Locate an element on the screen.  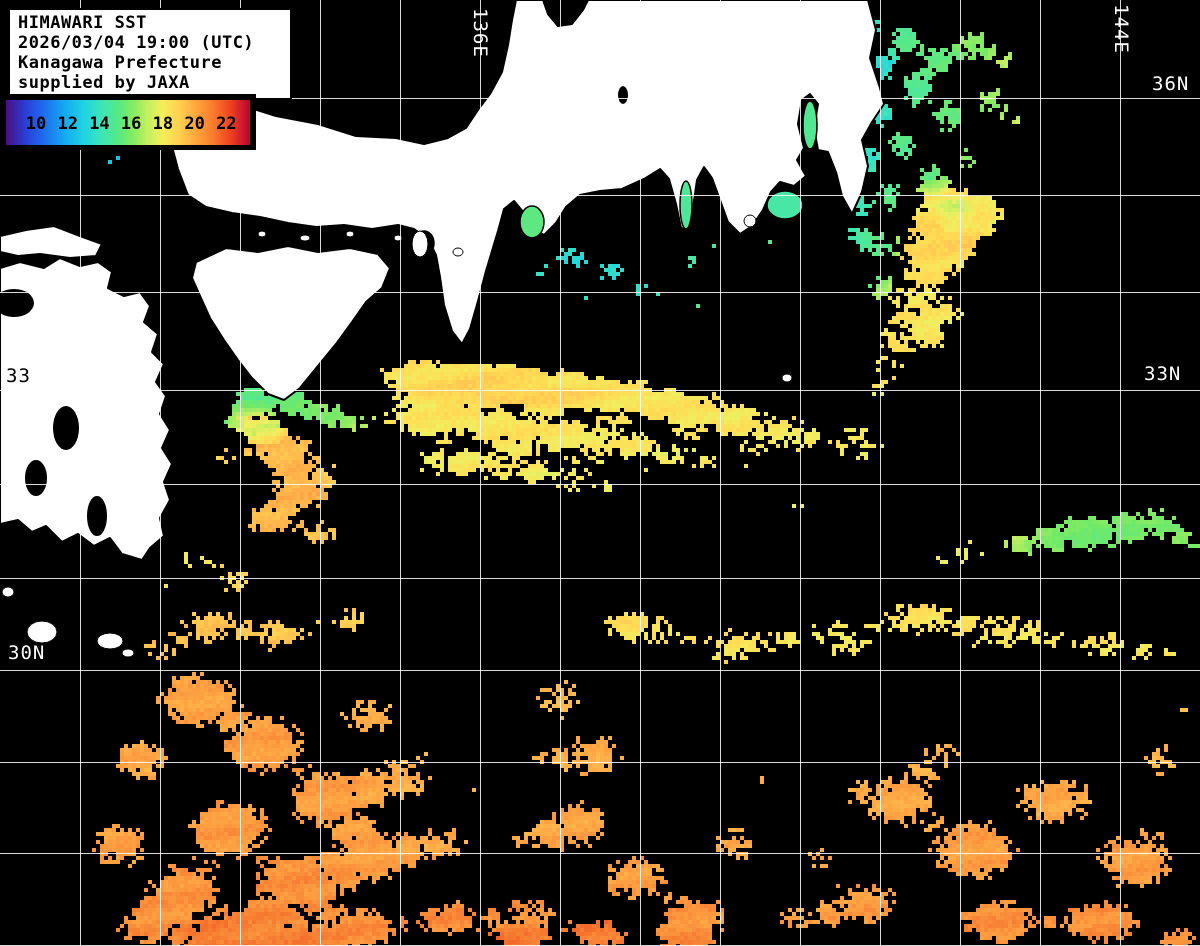
title-line-datetime: 2026/03/04 19:00 (UTC) is located at coordinates (136, 43).